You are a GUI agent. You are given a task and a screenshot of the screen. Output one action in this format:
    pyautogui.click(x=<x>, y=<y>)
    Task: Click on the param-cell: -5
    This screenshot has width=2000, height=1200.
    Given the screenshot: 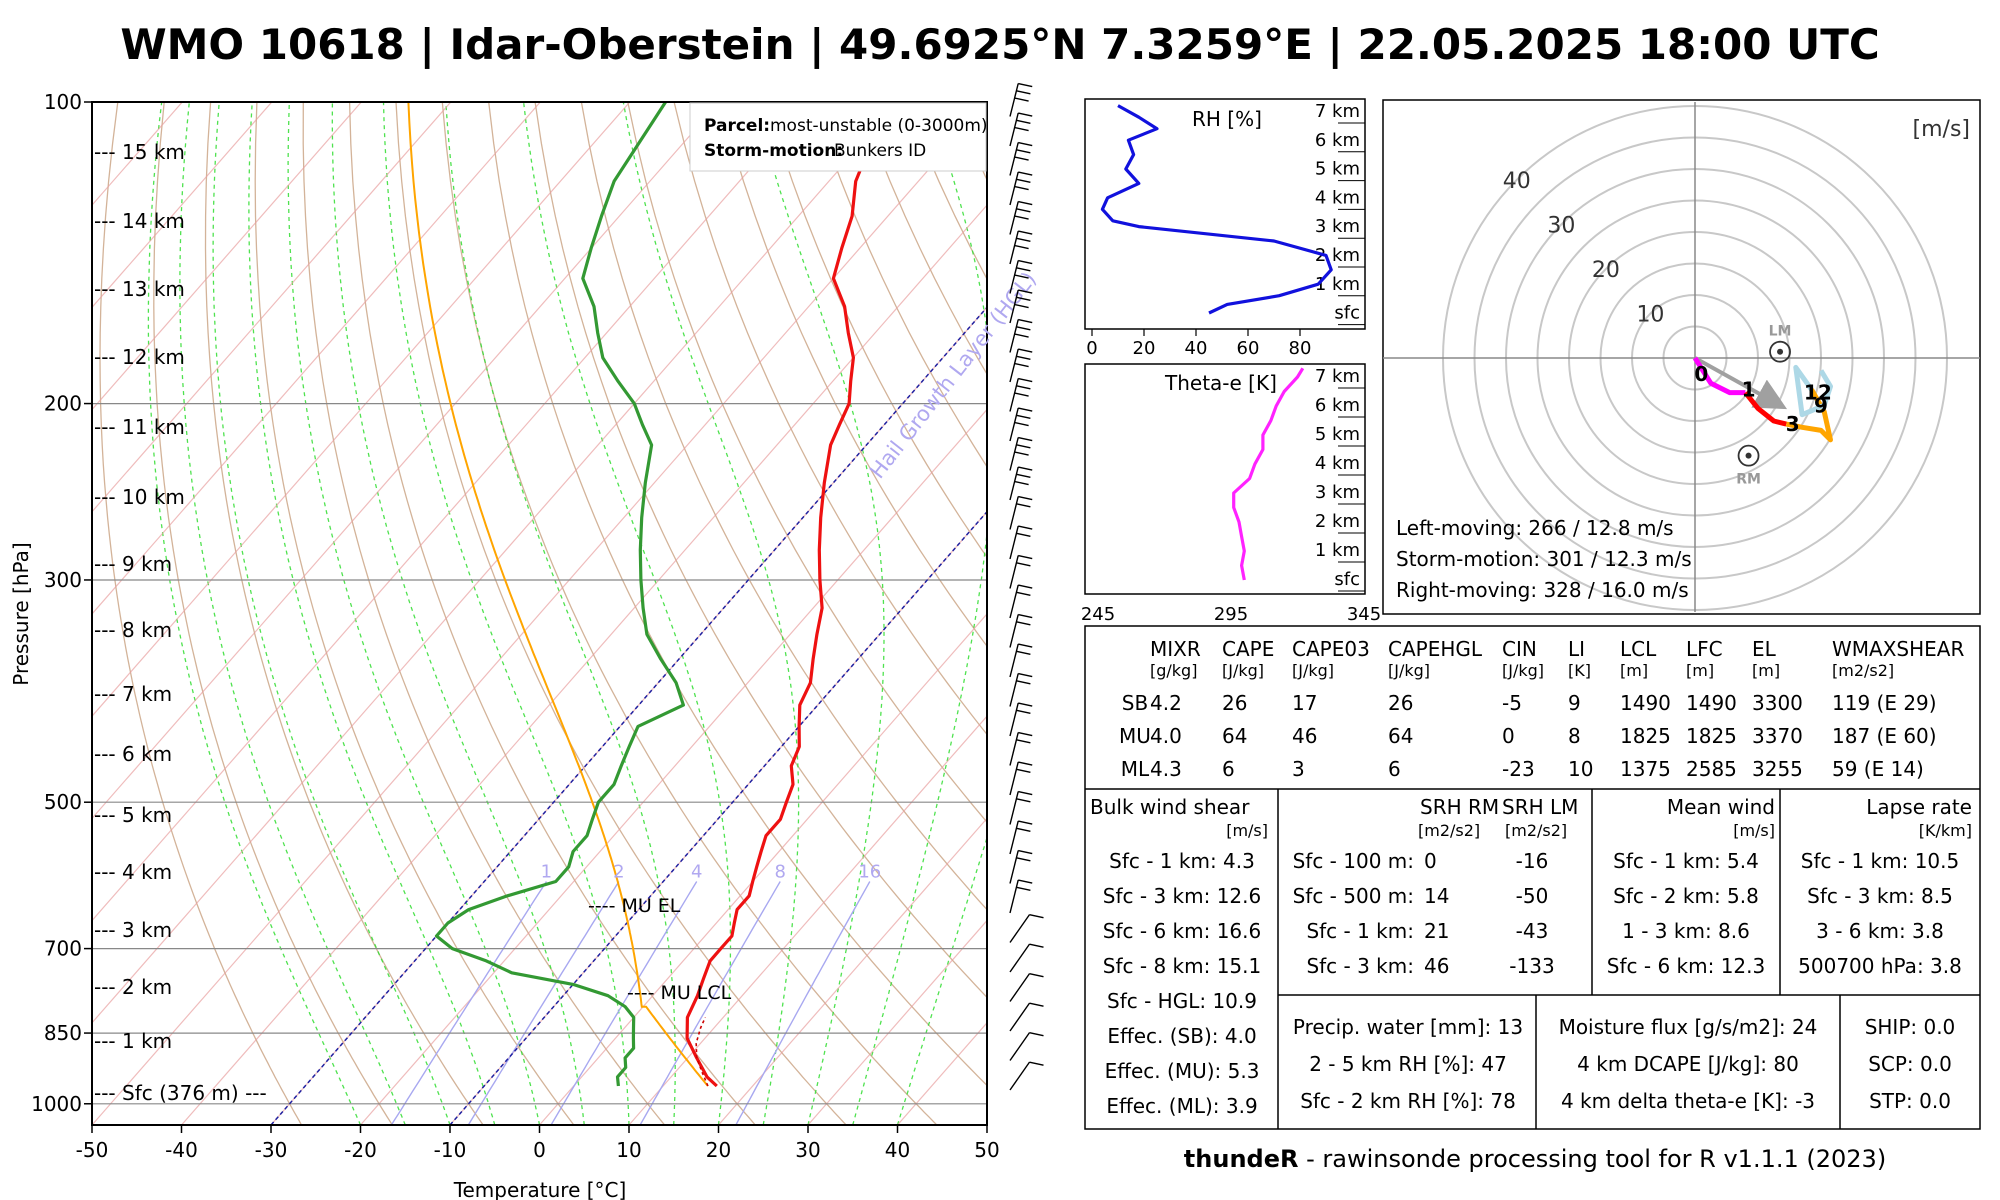 What is the action you would take?
    pyautogui.click(x=1512, y=703)
    